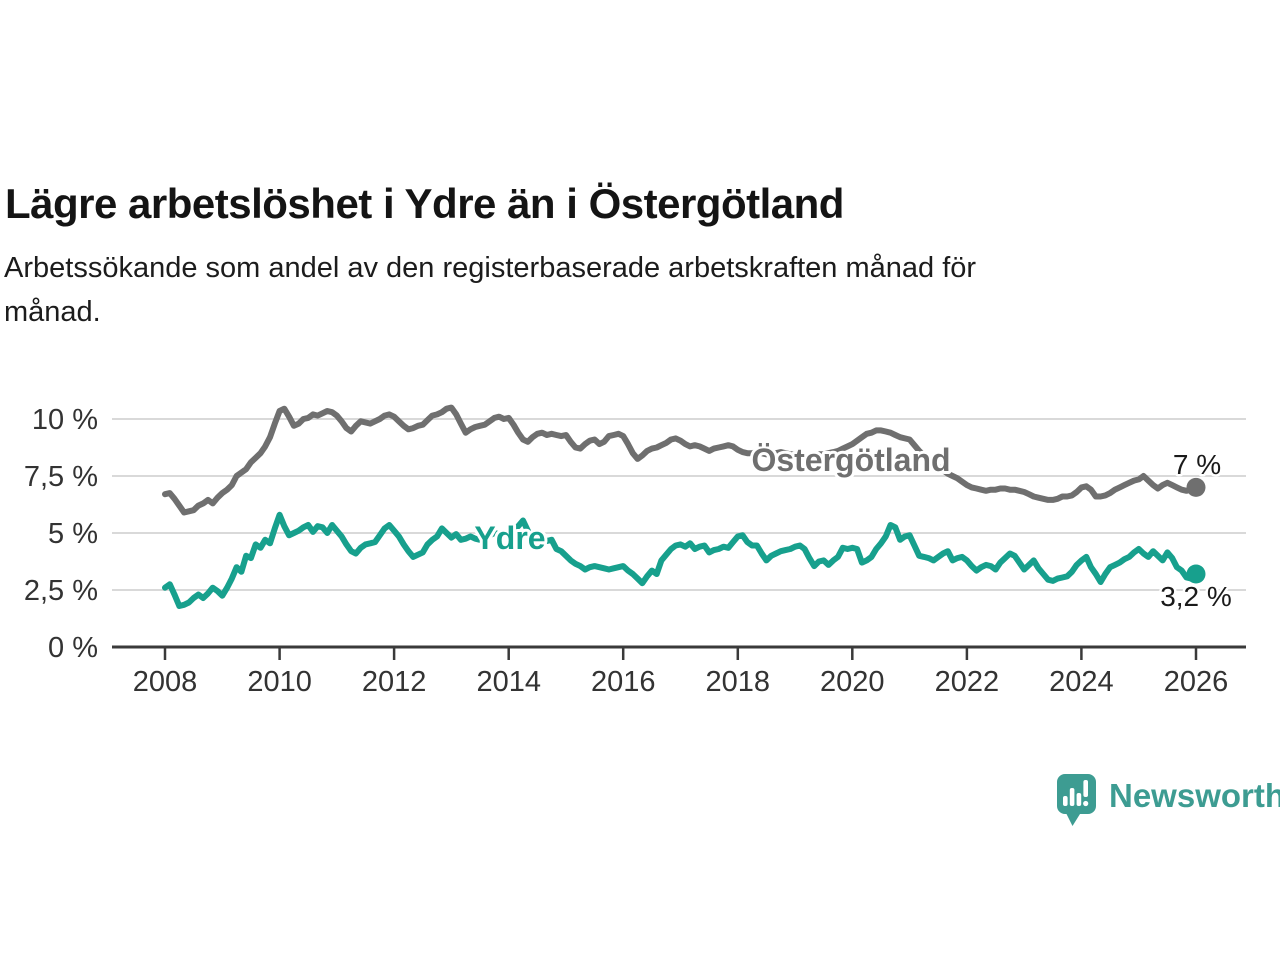 This screenshot has width=1280, height=960. What do you see at coordinates (1196, 682) in the screenshot?
I see `x-axis-label-2026: 2026` at bounding box center [1196, 682].